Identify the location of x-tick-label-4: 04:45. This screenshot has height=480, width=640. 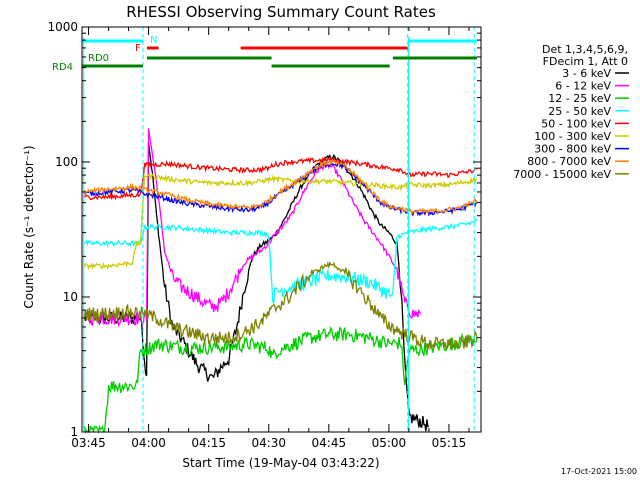
(329, 443).